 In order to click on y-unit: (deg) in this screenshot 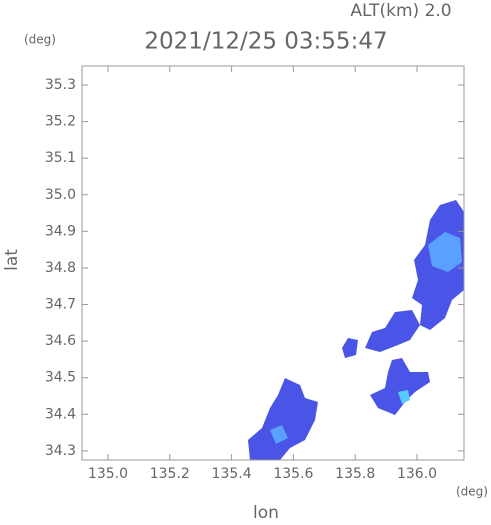, I will do `click(40, 40)`.